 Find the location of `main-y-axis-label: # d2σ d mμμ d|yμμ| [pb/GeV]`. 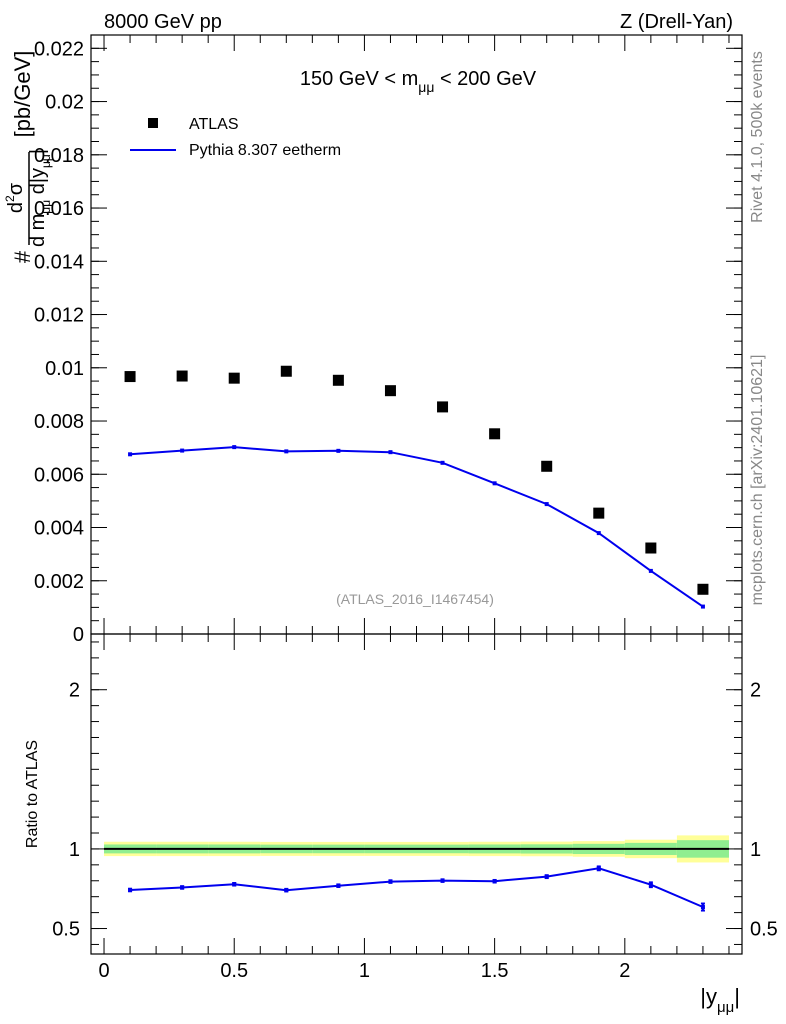

main-y-axis-label: # d2σ d mμμ d|yμμ| [pb/GeV] is located at coordinates (28, 157).